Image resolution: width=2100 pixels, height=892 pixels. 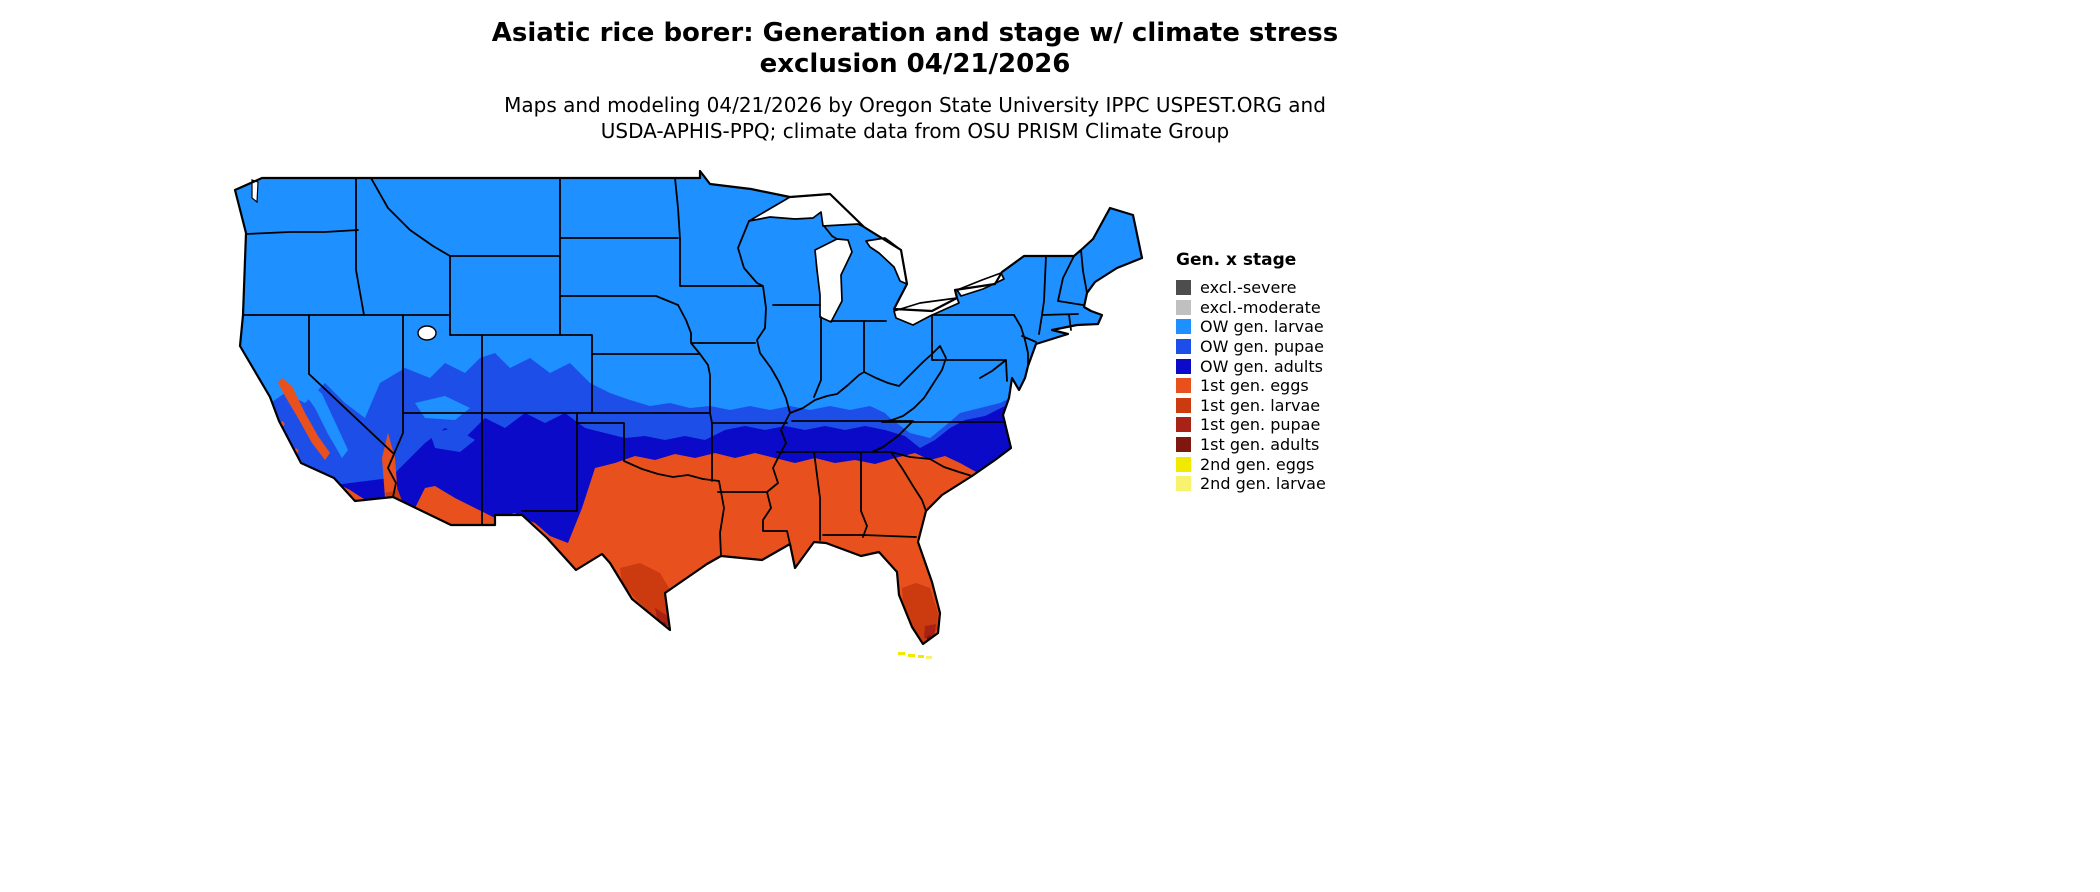 I want to click on patch-plateau-cool, so click(x=442, y=408).